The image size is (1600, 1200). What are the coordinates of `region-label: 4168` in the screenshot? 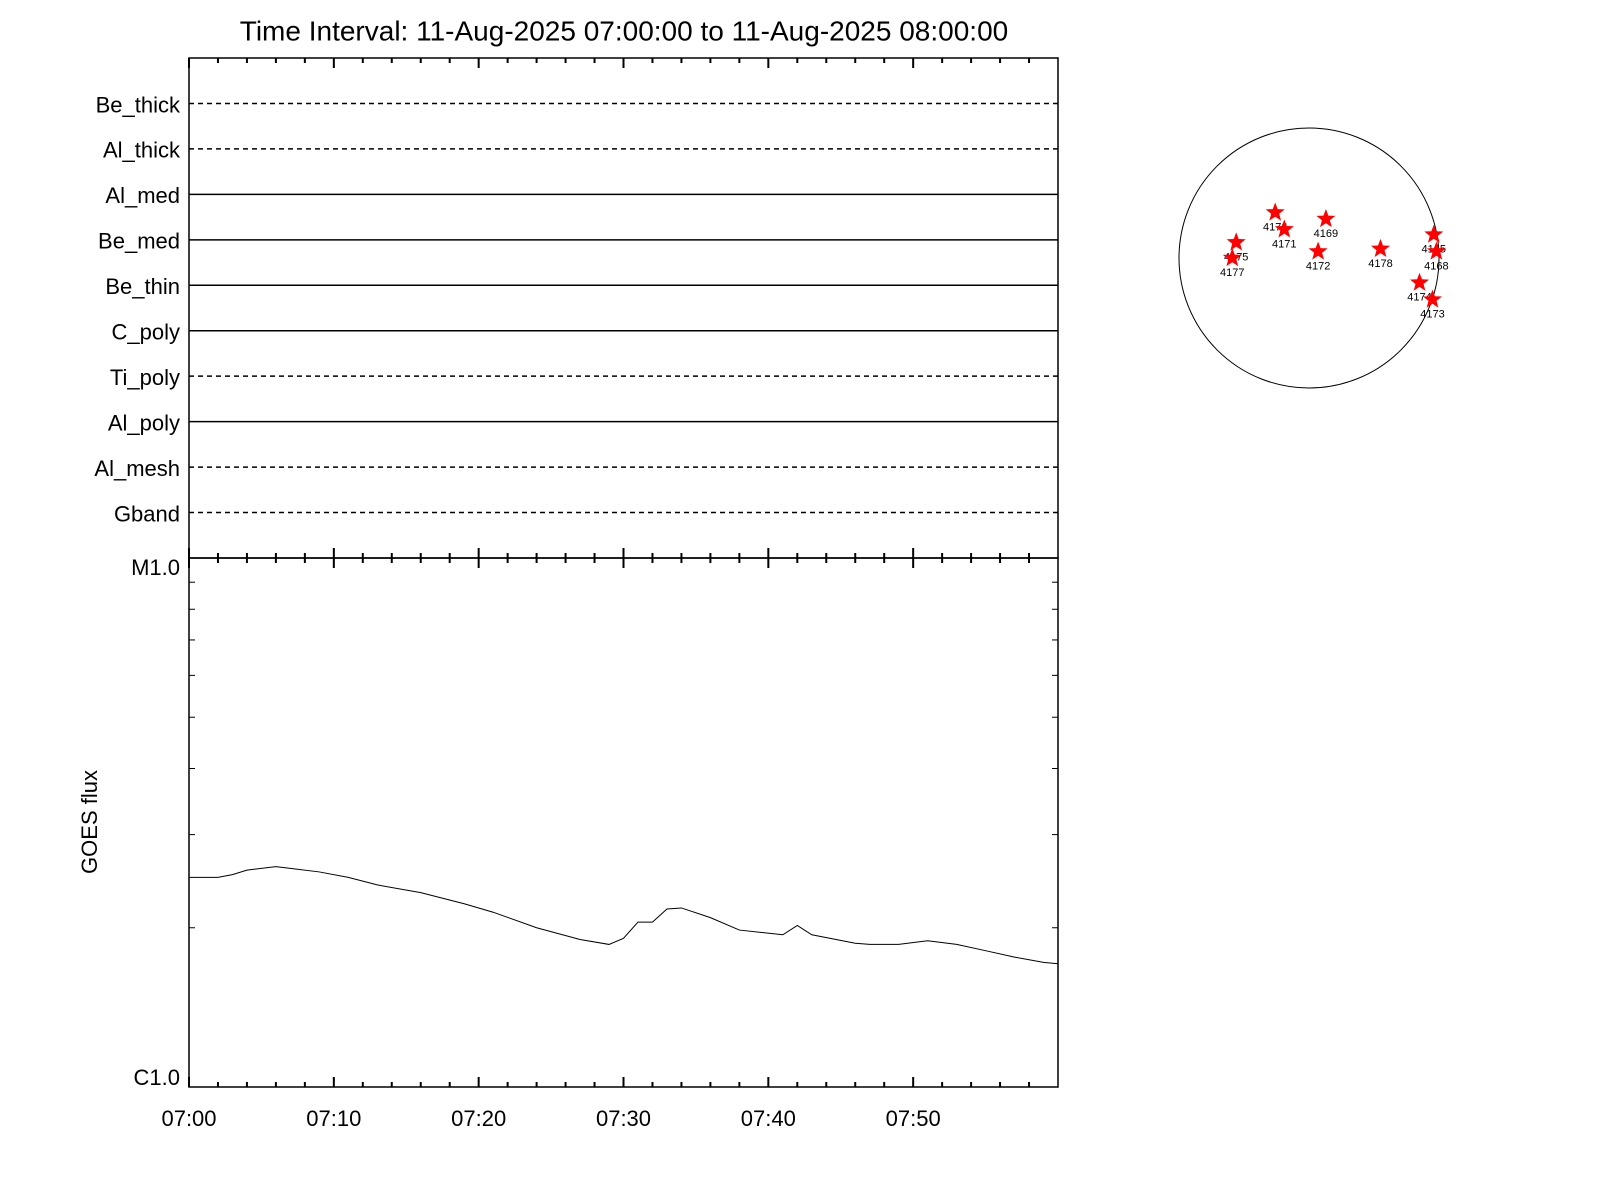 It's located at (1436, 266).